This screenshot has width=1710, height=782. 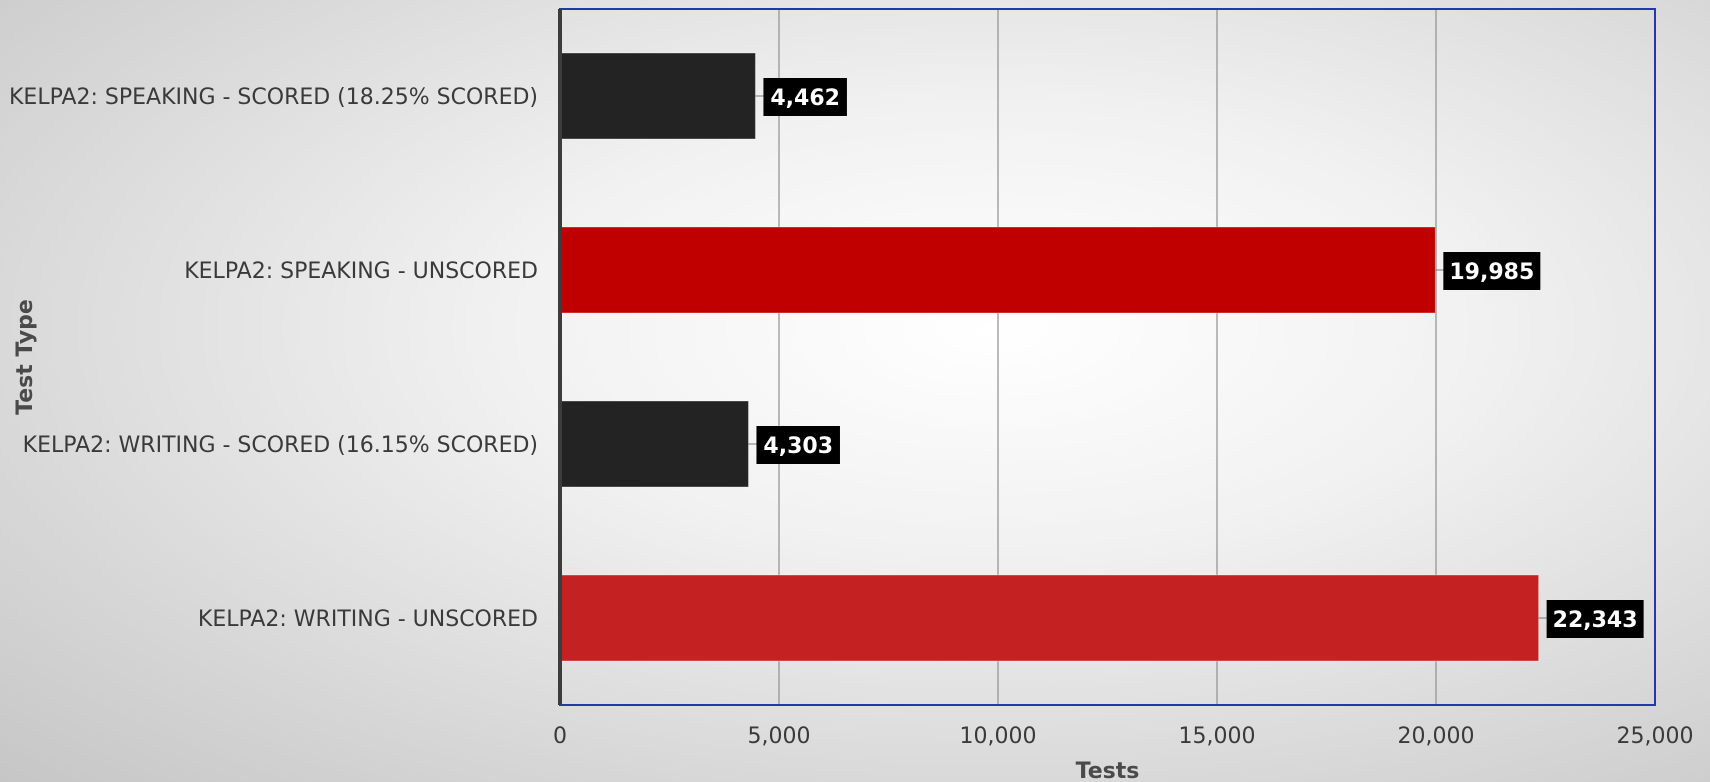 What do you see at coordinates (368, 619) in the screenshot?
I see `category-label-3: KELPA2: WRITING - UNSCORED` at bounding box center [368, 619].